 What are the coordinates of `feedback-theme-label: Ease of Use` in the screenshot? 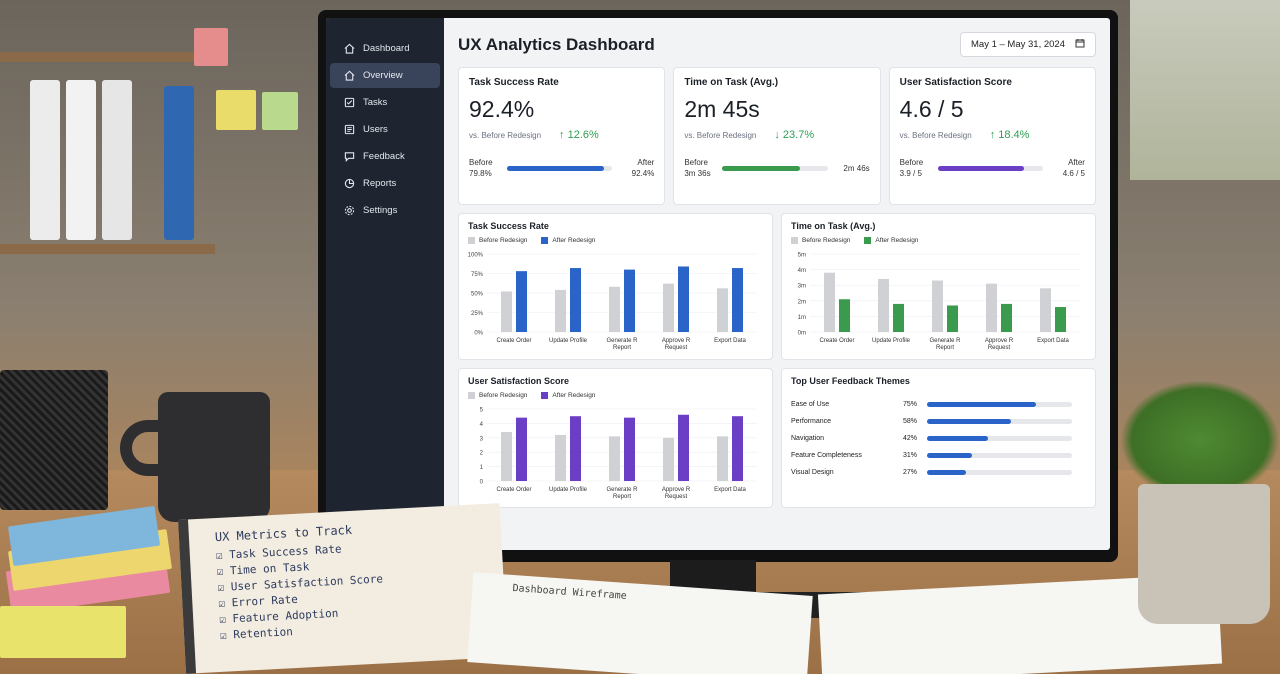 It's located at (810, 404).